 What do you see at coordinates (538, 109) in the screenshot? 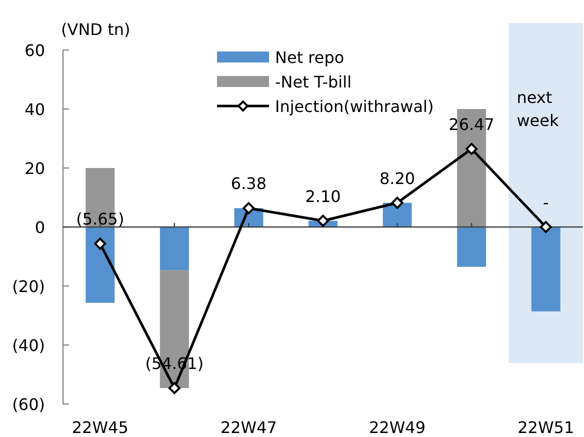
I see `band-label: next week` at bounding box center [538, 109].